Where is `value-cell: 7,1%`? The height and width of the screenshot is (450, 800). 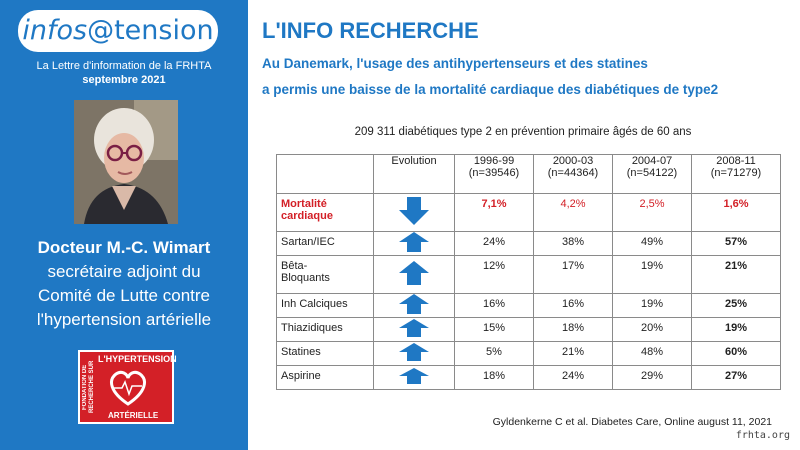 value-cell: 7,1% is located at coordinates (494, 212).